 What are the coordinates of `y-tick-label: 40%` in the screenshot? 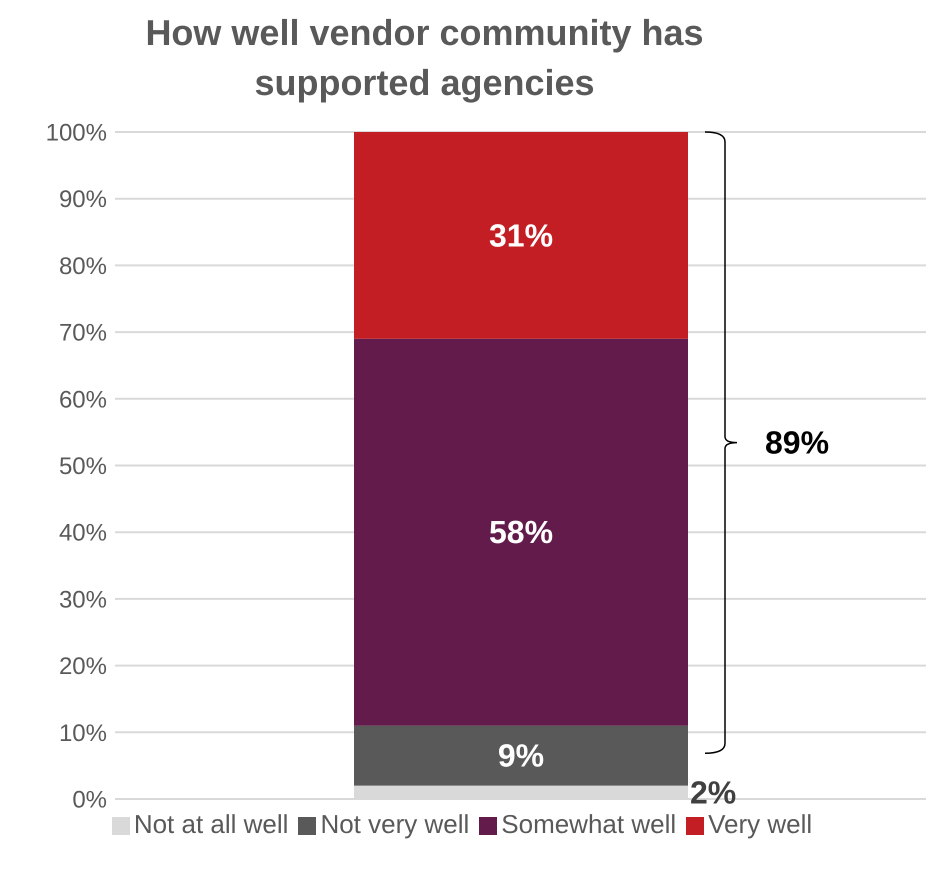 It's located at (82, 533).